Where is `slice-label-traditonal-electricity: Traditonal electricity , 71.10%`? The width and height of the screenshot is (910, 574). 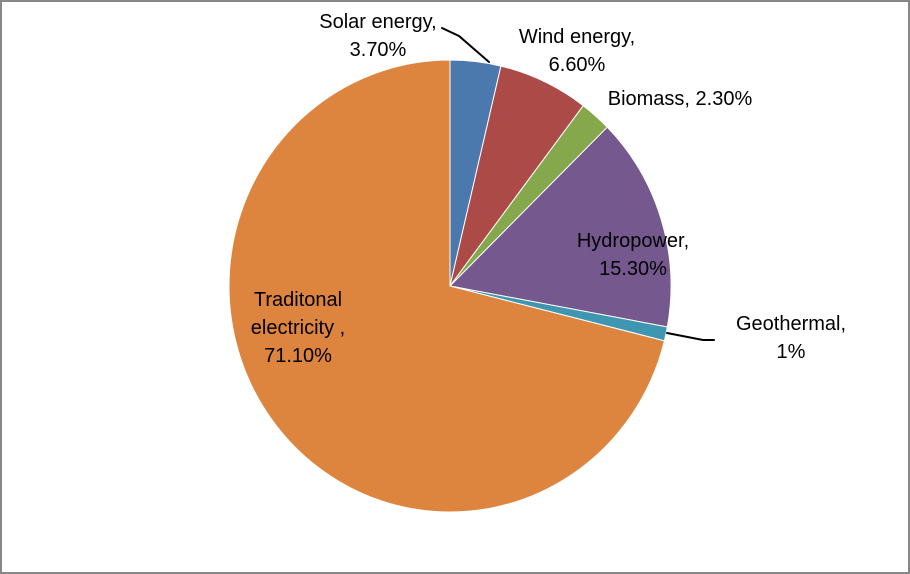 slice-label-traditonal-electricity: Traditonal electricity , 71.10% is located at coordinates (298, 328).